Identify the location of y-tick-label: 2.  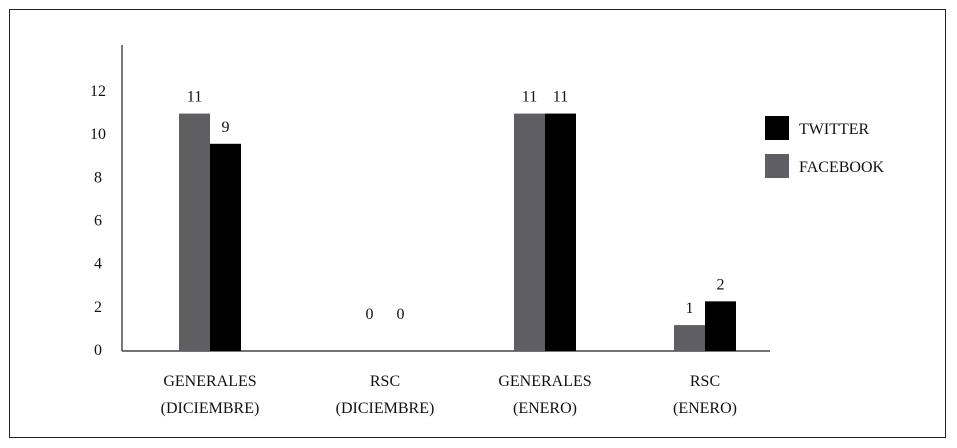
(98, 307).